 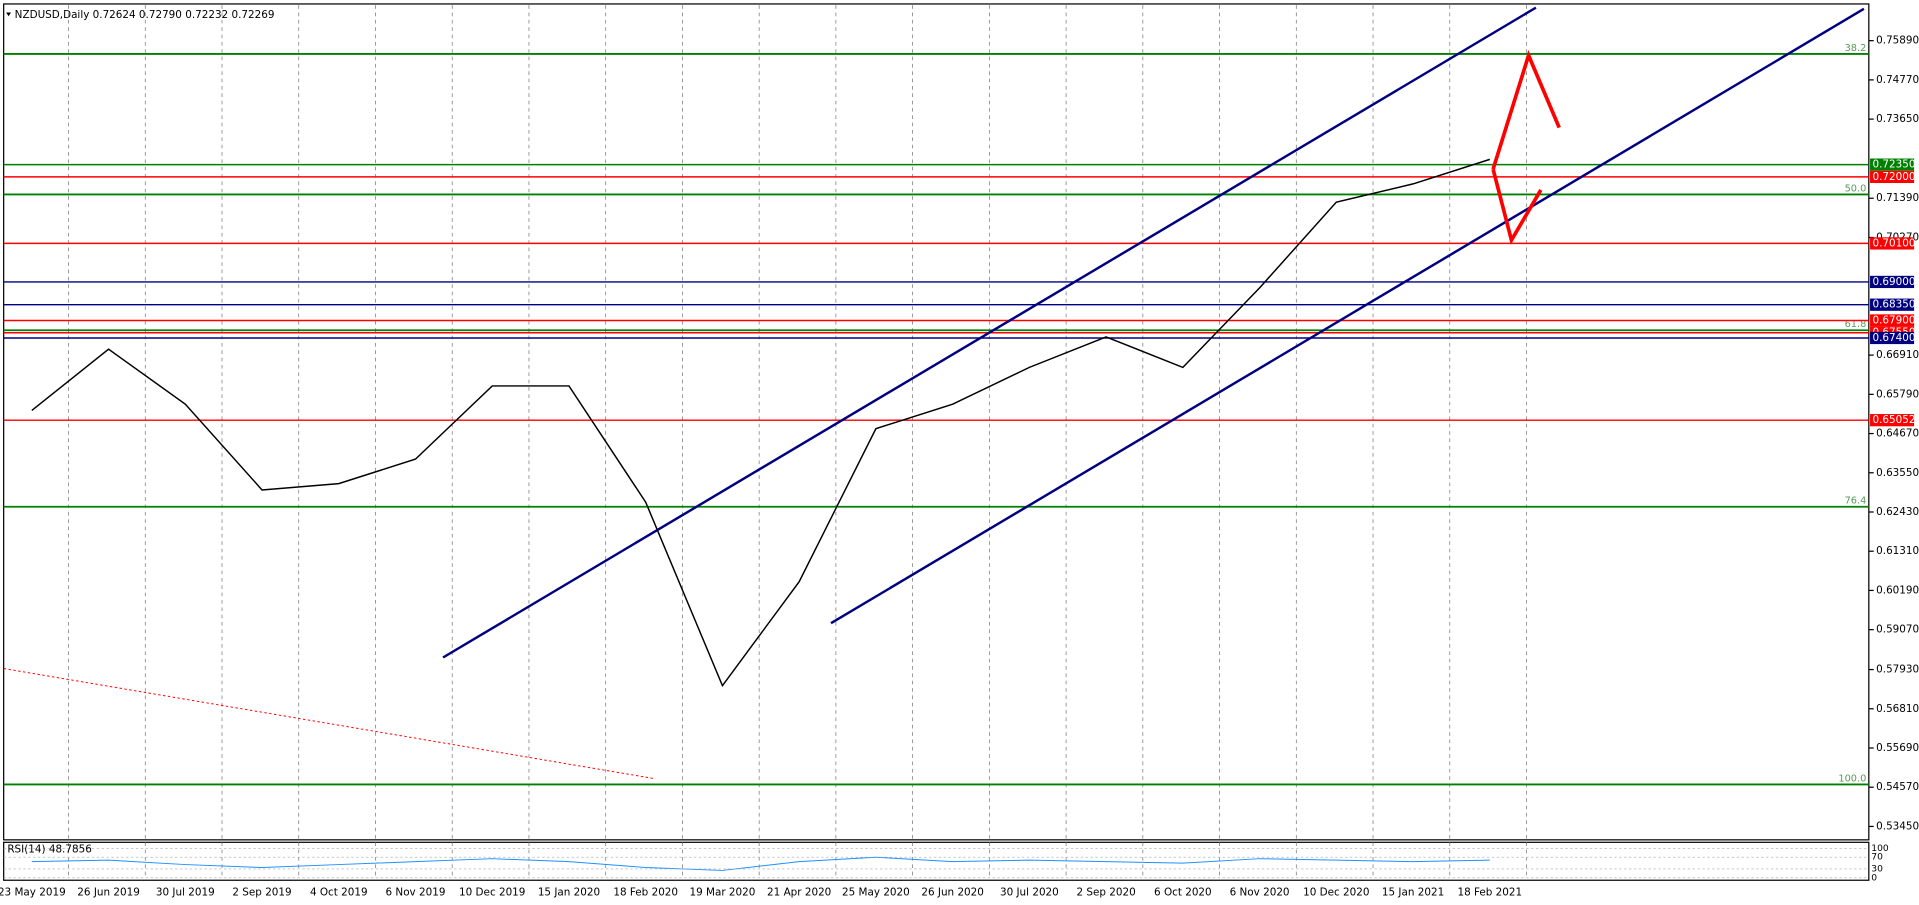 I want to click on x-tick-label: 15 Jan 2021, so click(x=1413, y=892).